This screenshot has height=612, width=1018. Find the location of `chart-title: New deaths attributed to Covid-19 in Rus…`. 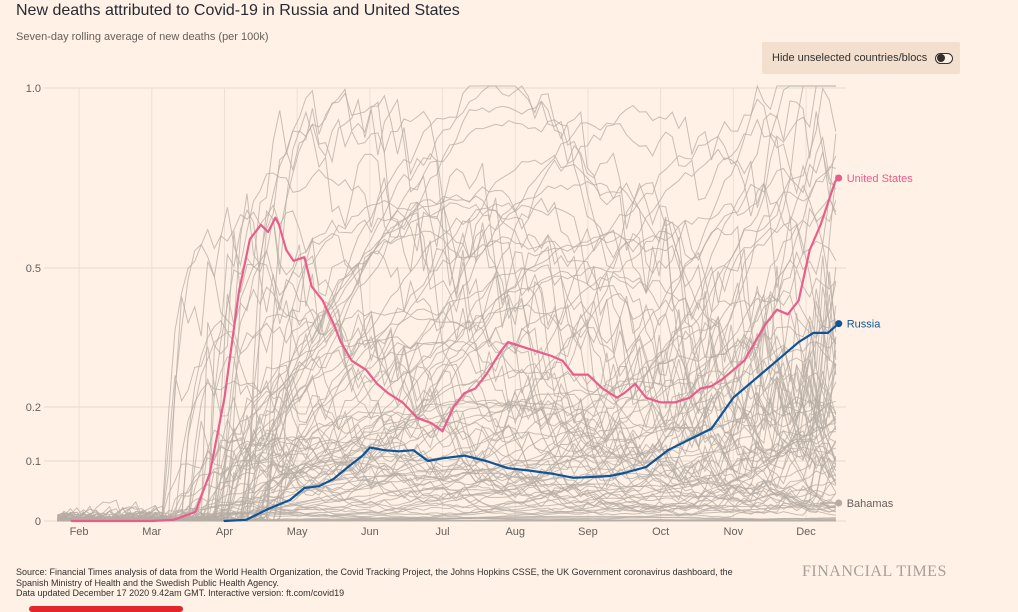

chart-title: New deaths attributed to Covid-19 in Rus… is located at coordinates (238, 10).